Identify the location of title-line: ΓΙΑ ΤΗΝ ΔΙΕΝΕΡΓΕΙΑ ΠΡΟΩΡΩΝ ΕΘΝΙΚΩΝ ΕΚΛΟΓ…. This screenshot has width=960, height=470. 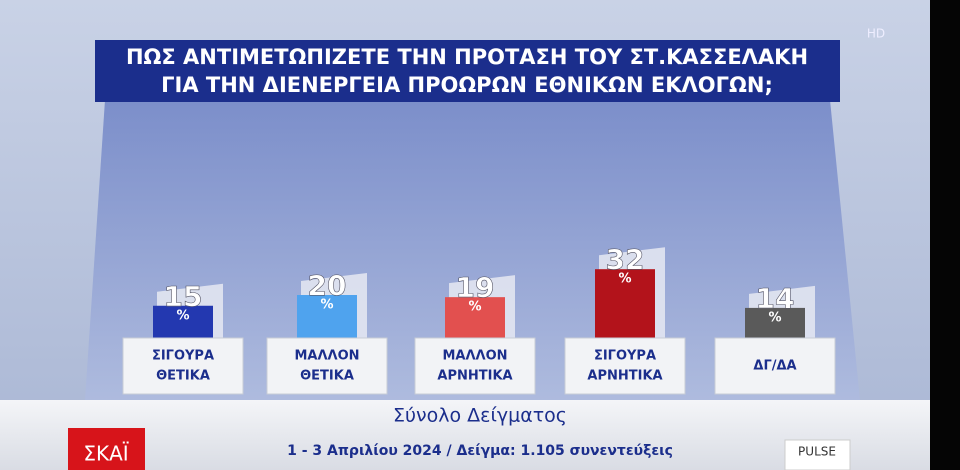
(467, 85).